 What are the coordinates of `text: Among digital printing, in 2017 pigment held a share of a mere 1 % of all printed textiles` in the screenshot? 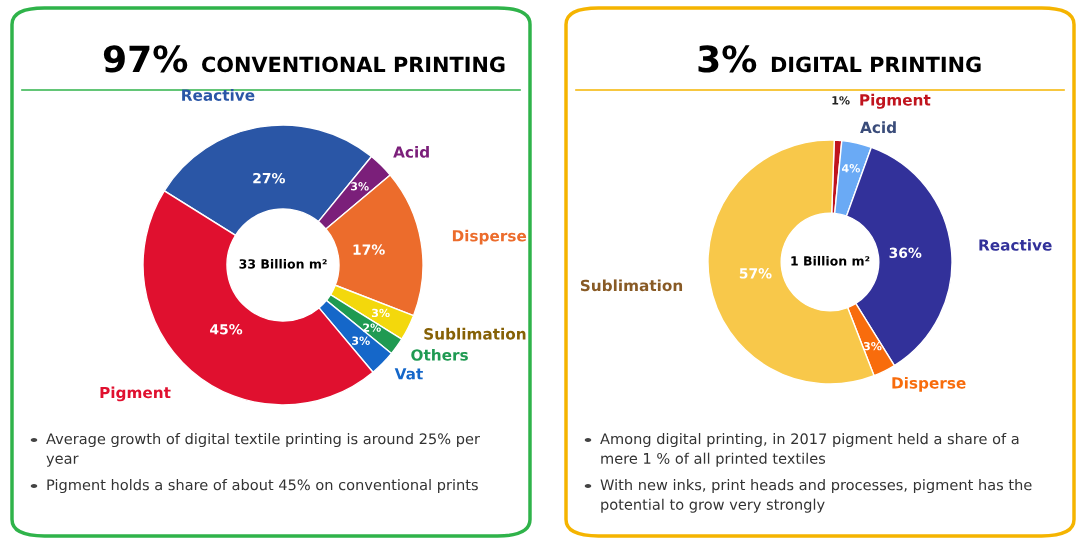 It's located at (809, 450).